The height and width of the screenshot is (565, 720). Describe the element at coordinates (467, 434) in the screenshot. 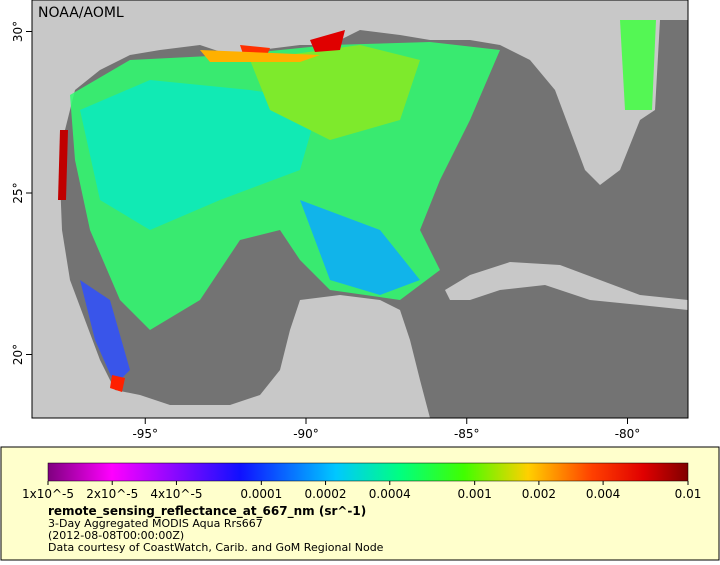

I see `lon-tick-label: -85°` at that location.